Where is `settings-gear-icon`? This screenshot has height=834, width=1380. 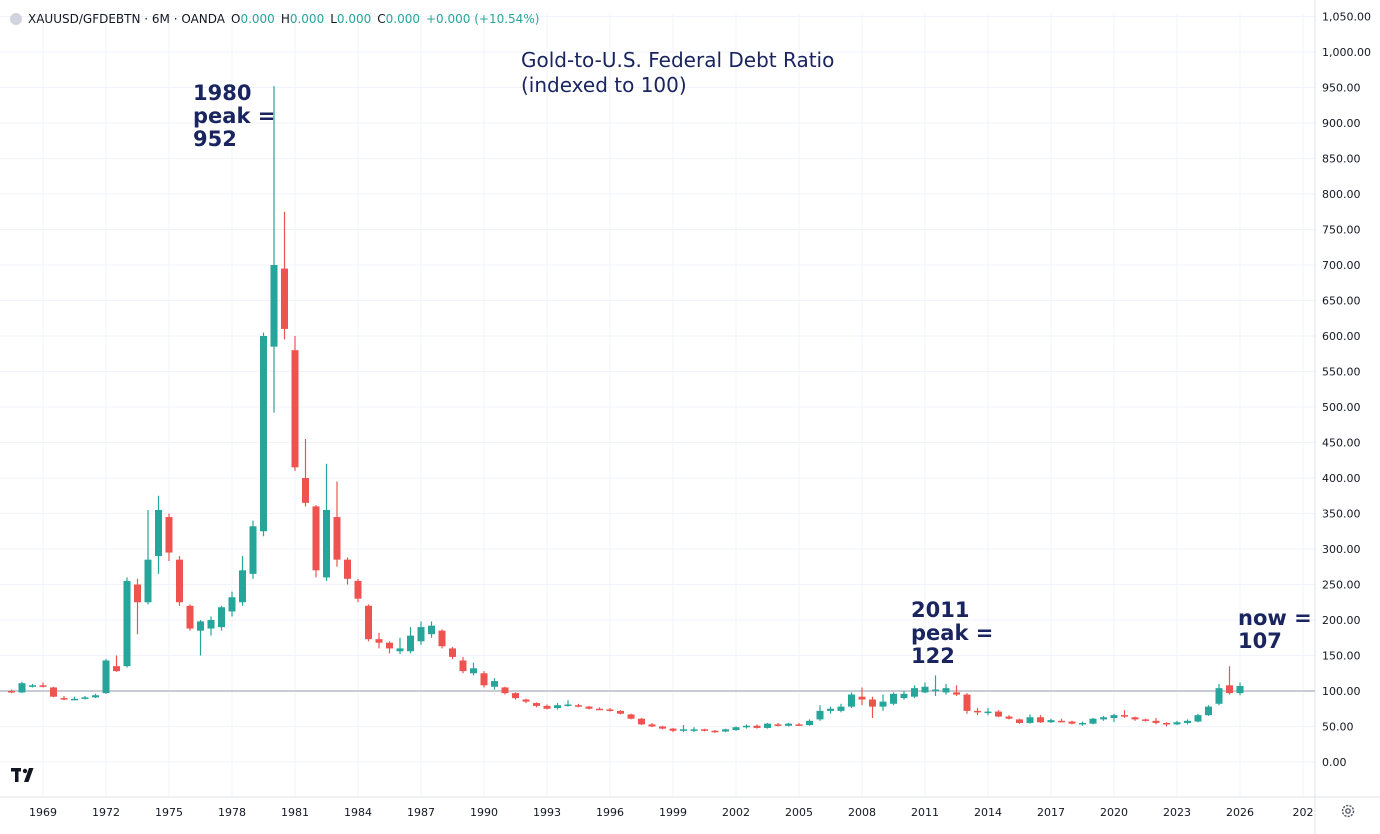 settings-gear-icon is located at coordinates (1348, 811).